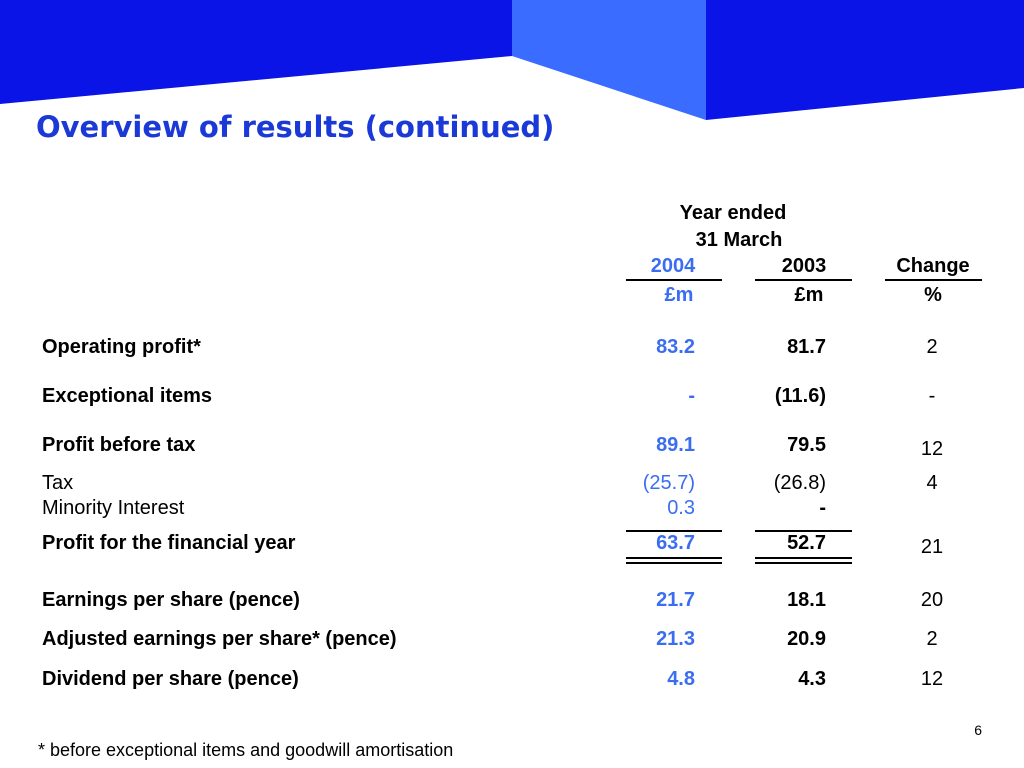  Describe the element at coordinates (127, 396) in the screenshot. I see `row-label: Exceptional items` at that location.